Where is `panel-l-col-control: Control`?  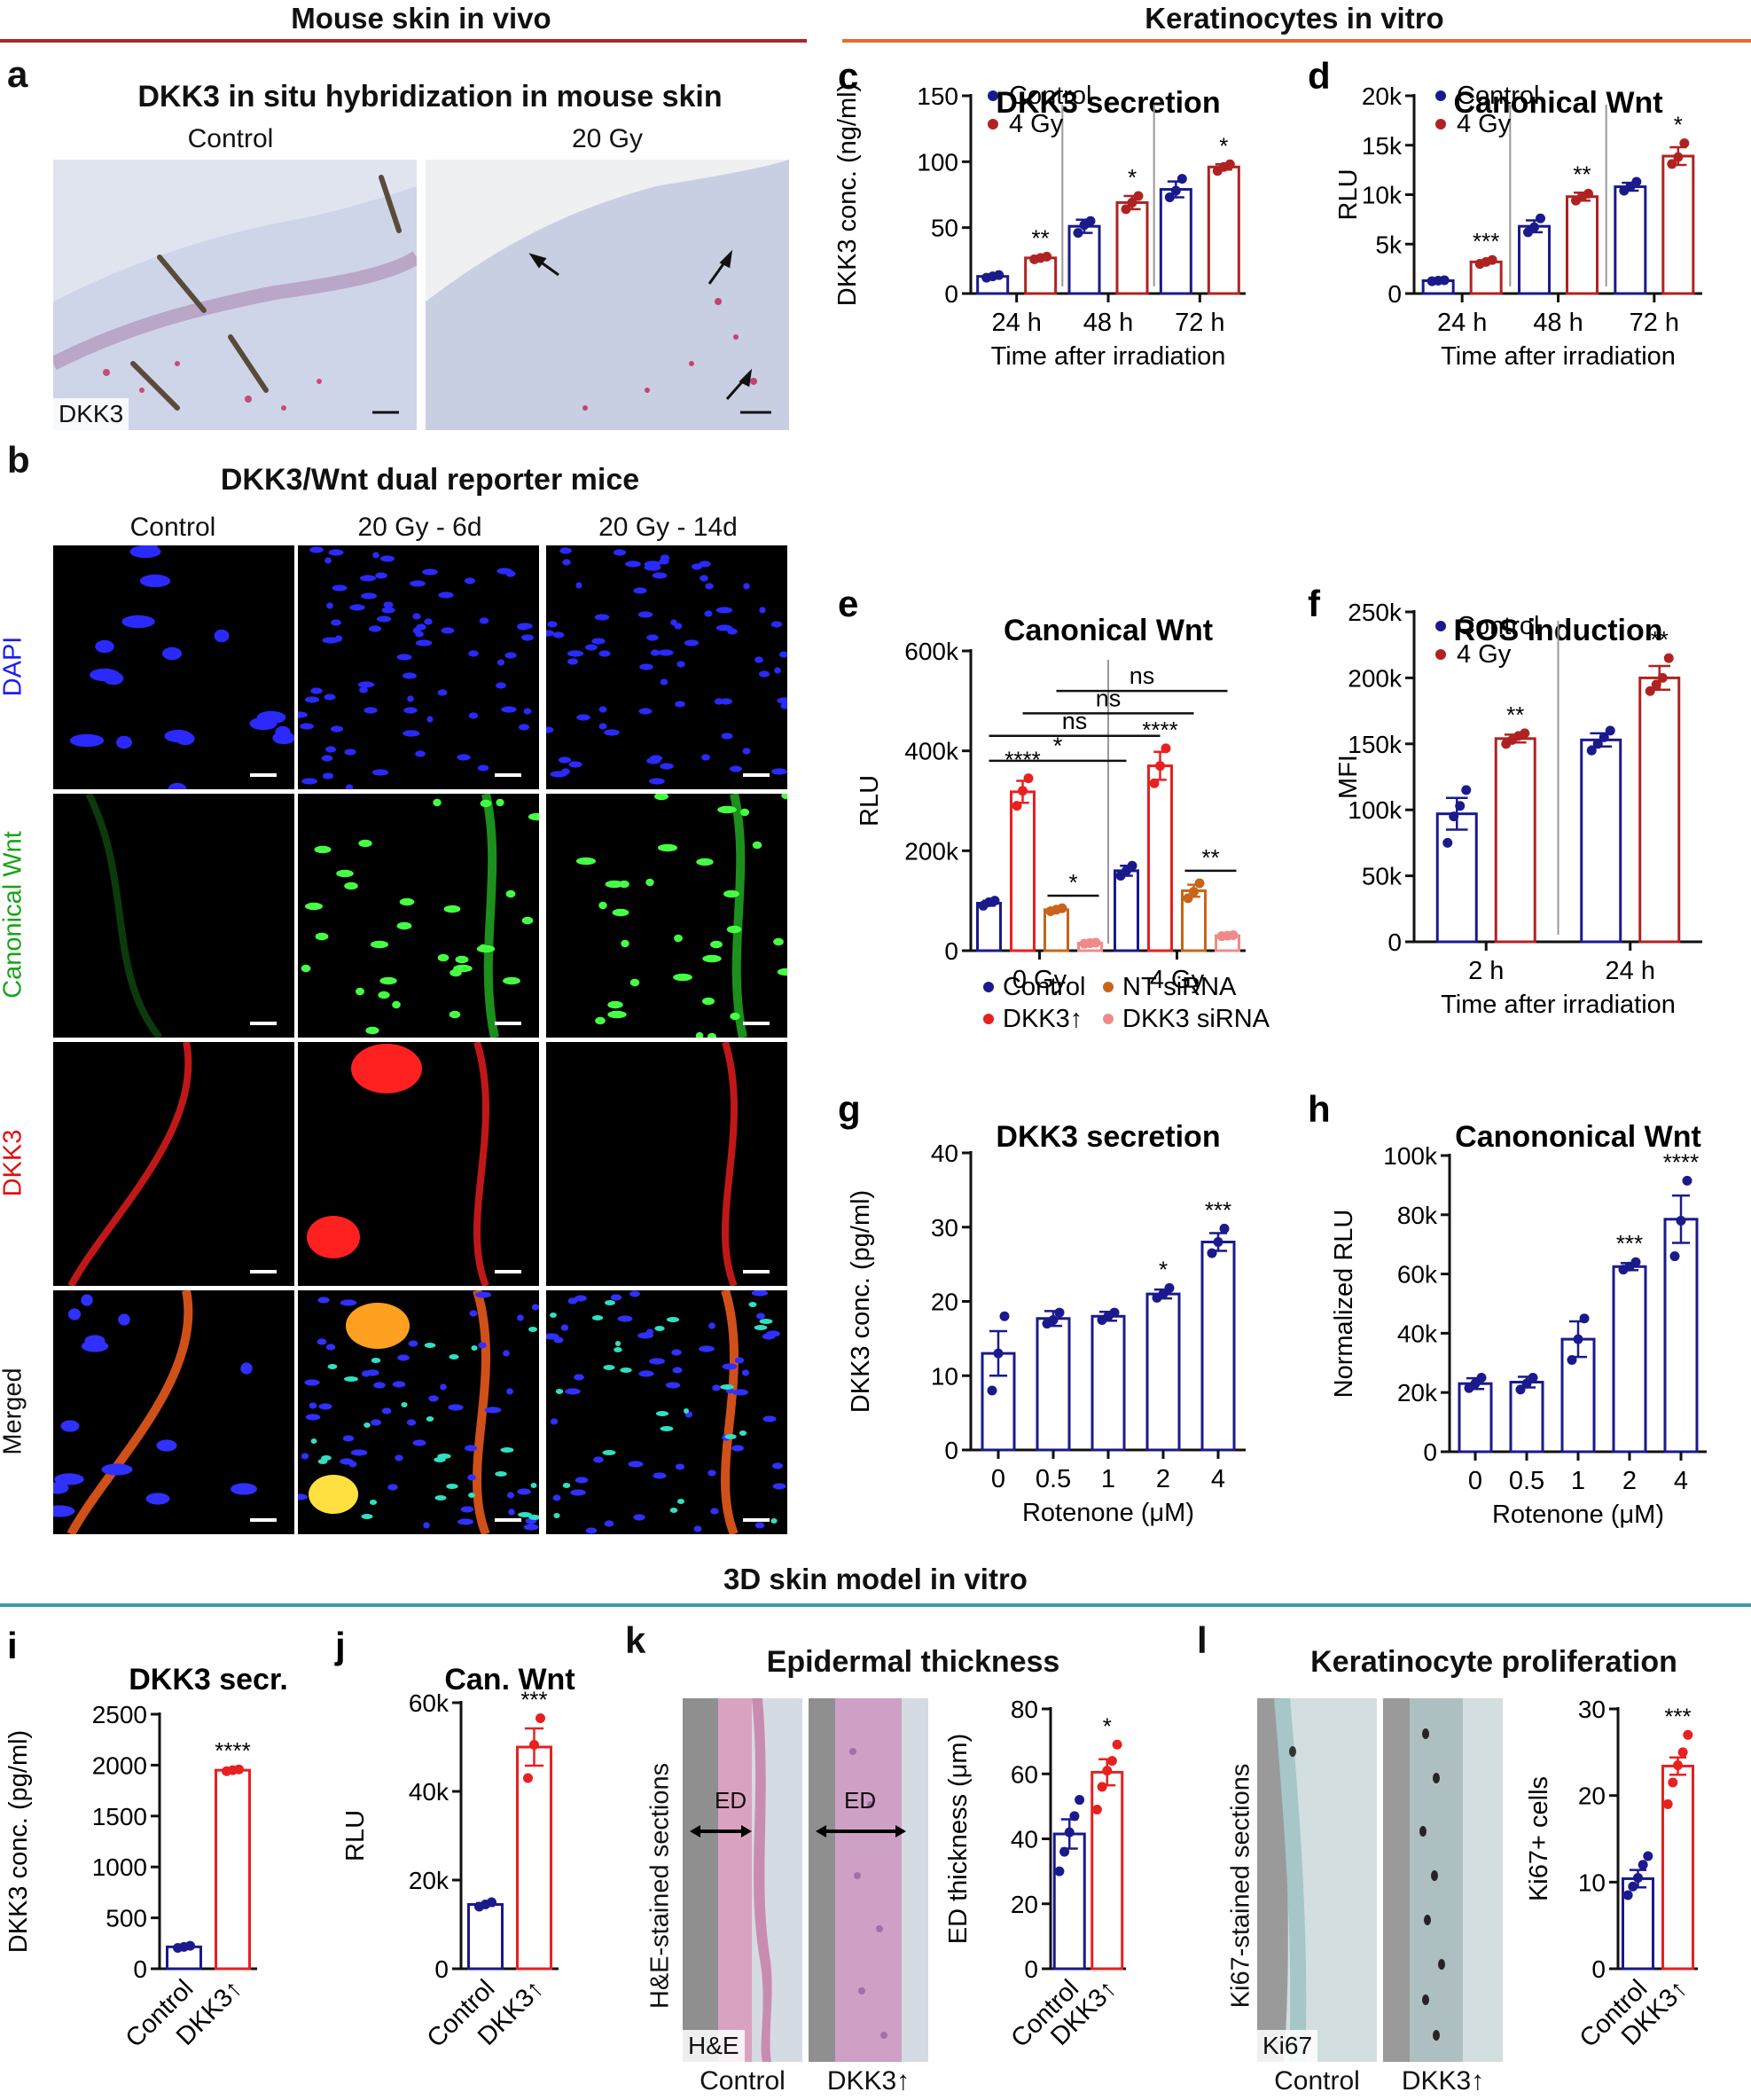
panel-l-col-control: Control is located at coordinates (1317, 2081).